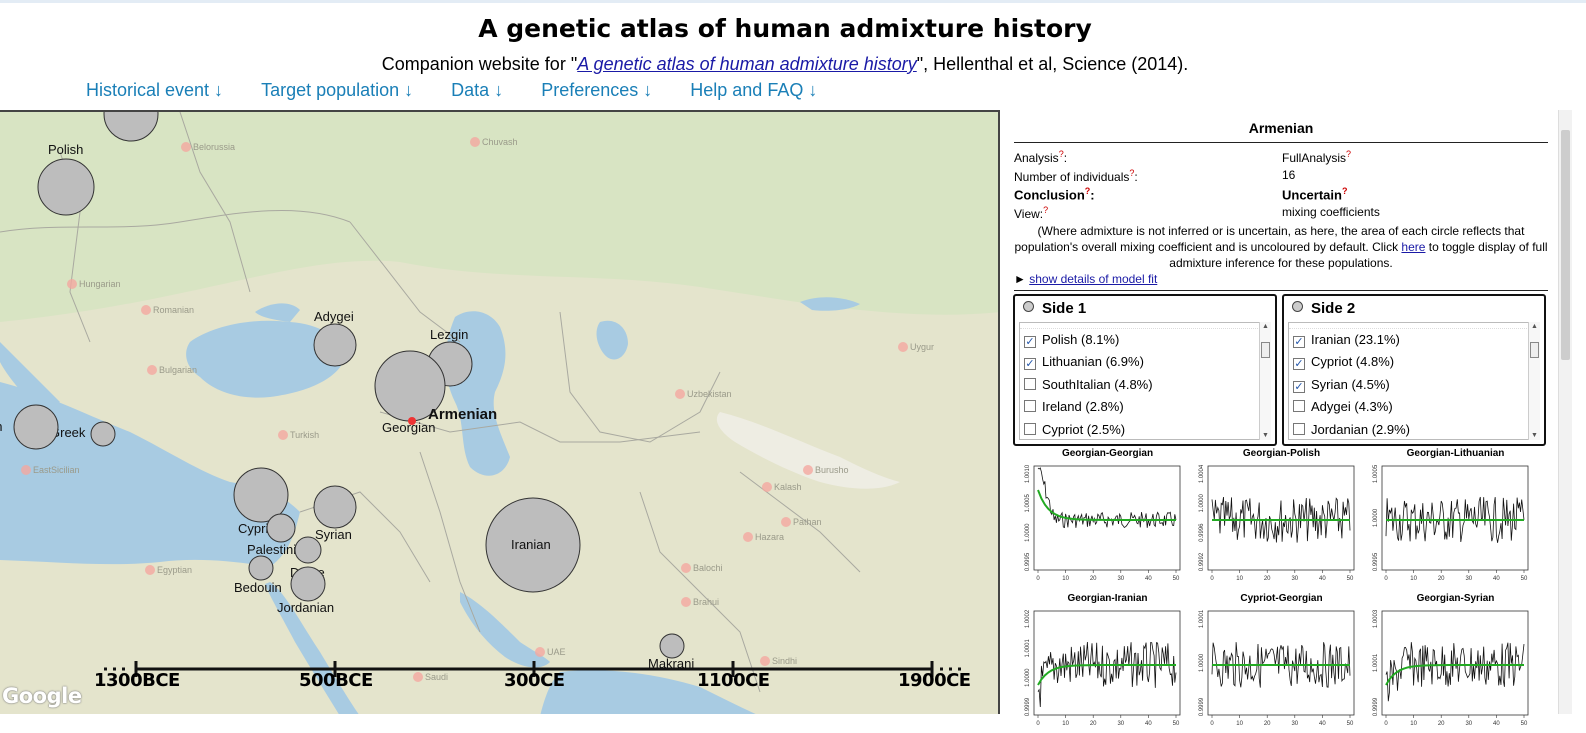 Image resolution: width=1586 pixels, height=733 pixels. Describe the element at coordinates (131, 127) in the screenshot. I see `pop-circle-offscreen` at that location.